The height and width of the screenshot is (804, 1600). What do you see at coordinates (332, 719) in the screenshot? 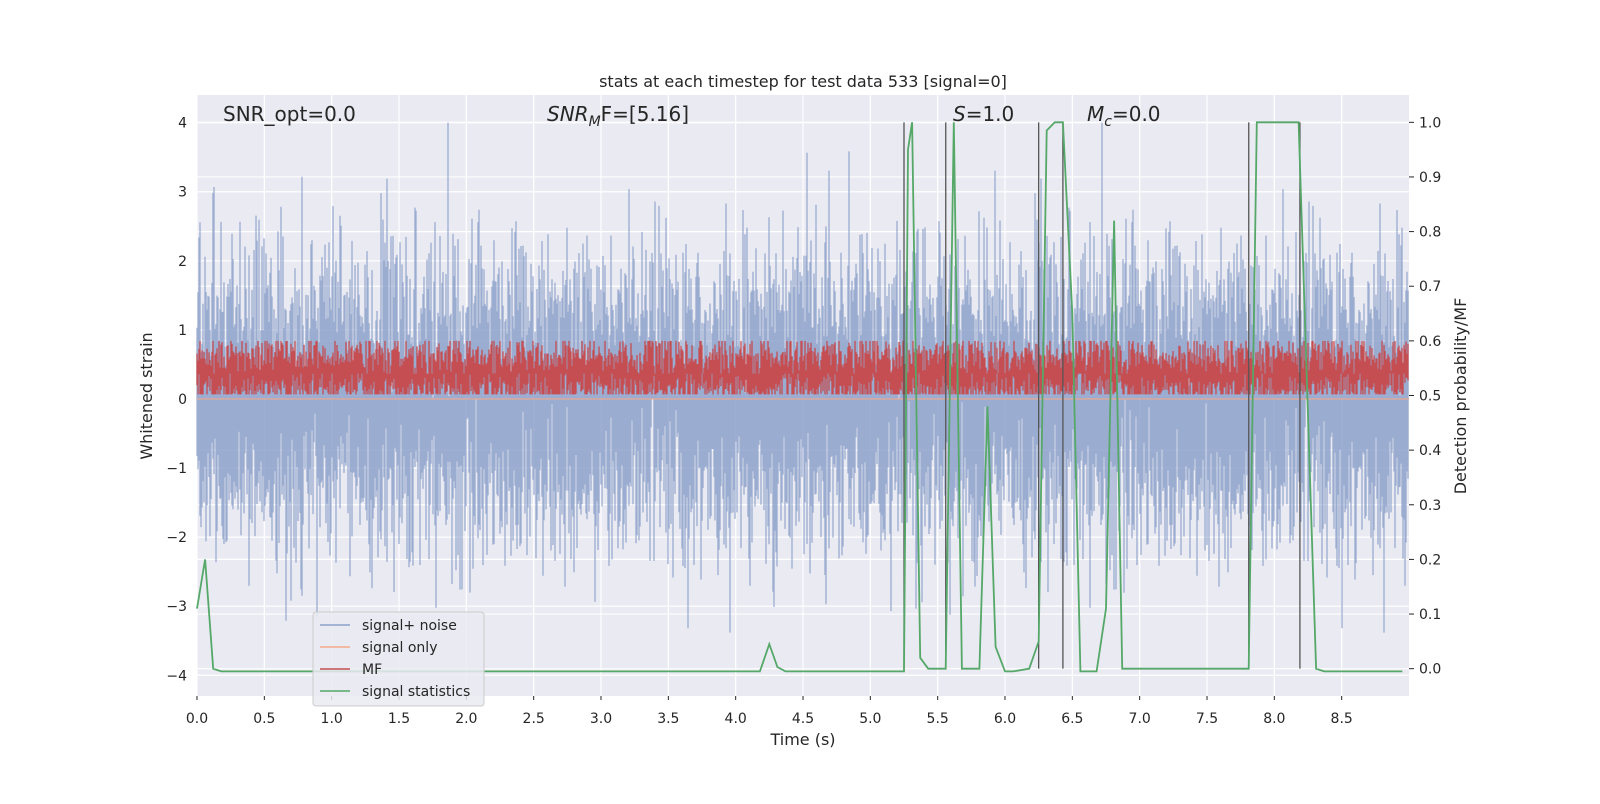
I see `x-tick-label: 1.0` at bounding box center [332, 719].